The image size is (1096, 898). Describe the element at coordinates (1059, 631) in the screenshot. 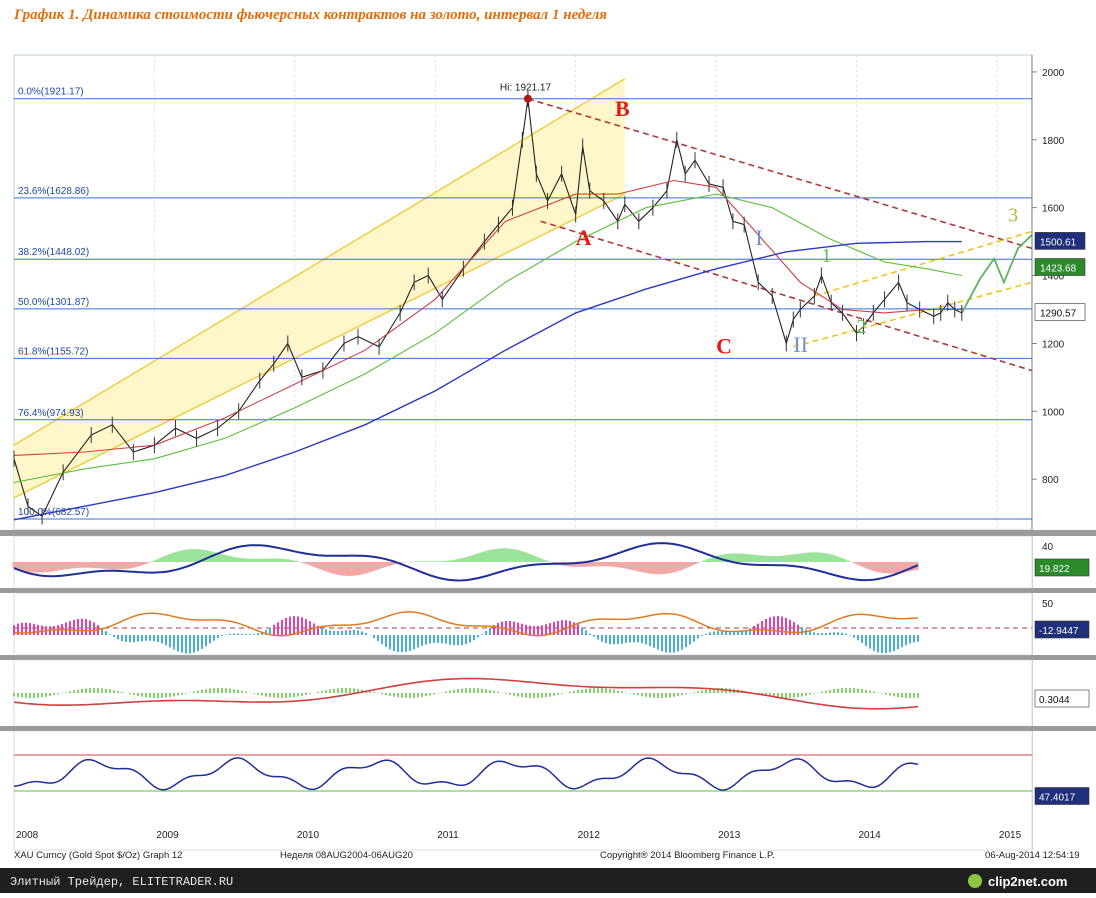

I see `indicator-value-label: -12.9447` at that location.